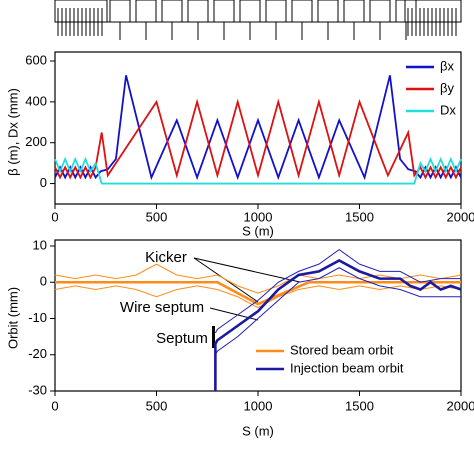  I want to click on annotation: Septum, so click(182, 338).